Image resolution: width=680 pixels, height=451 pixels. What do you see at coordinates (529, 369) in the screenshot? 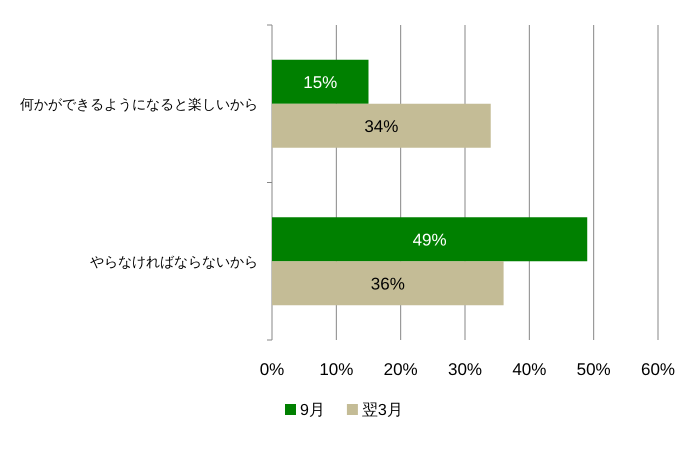
I see `x-tick-label: 40%` at bounding box center [529, 369].